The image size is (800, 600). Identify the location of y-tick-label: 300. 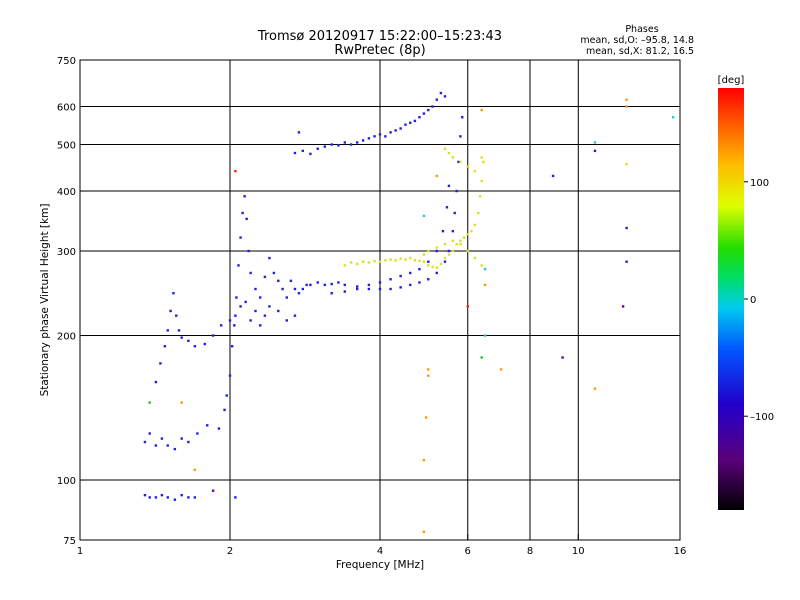
(66, 252).